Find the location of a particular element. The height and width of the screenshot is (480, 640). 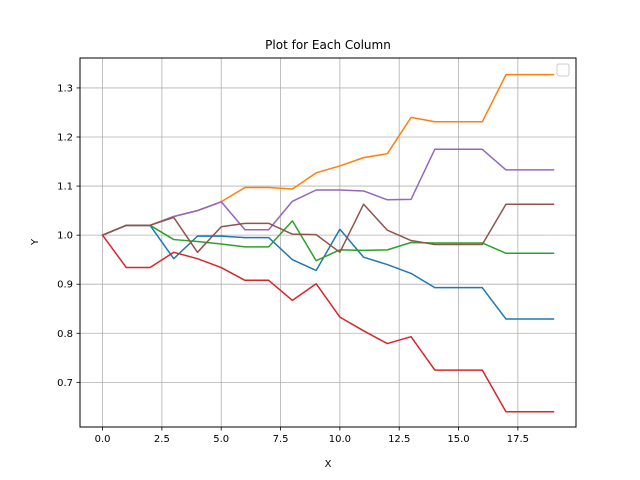

x-tick-label: 7.5 is located at coordinates (281, 439).